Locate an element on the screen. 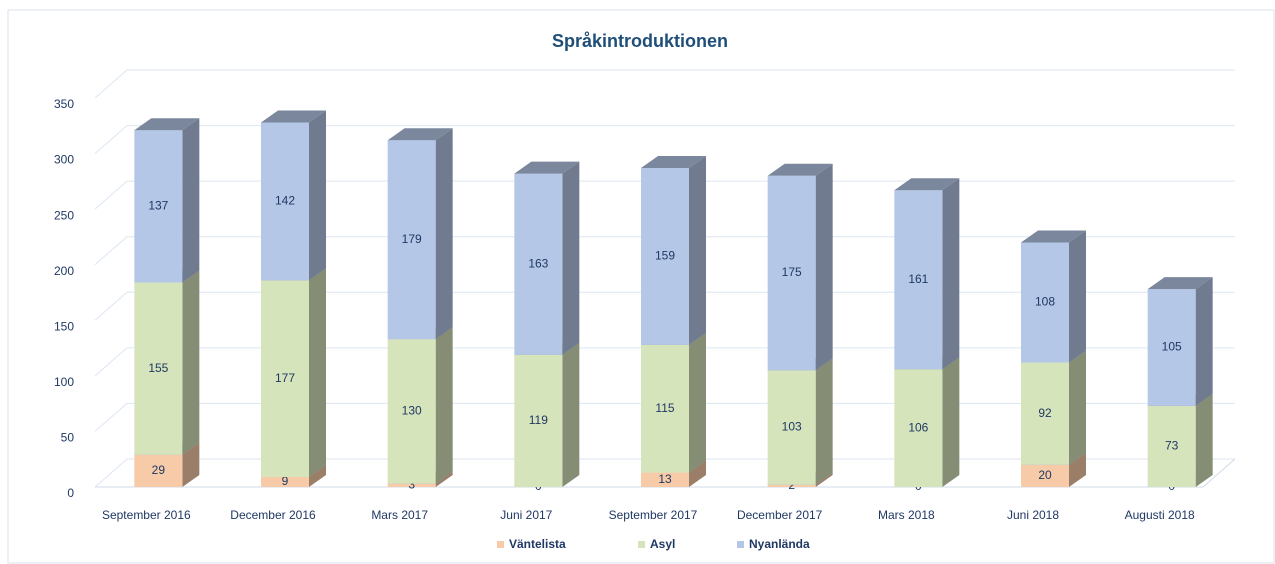 The height and width of the screenshot is (564, 1275). x-tick-label: September 2016 is located at coordinates (146, 515).